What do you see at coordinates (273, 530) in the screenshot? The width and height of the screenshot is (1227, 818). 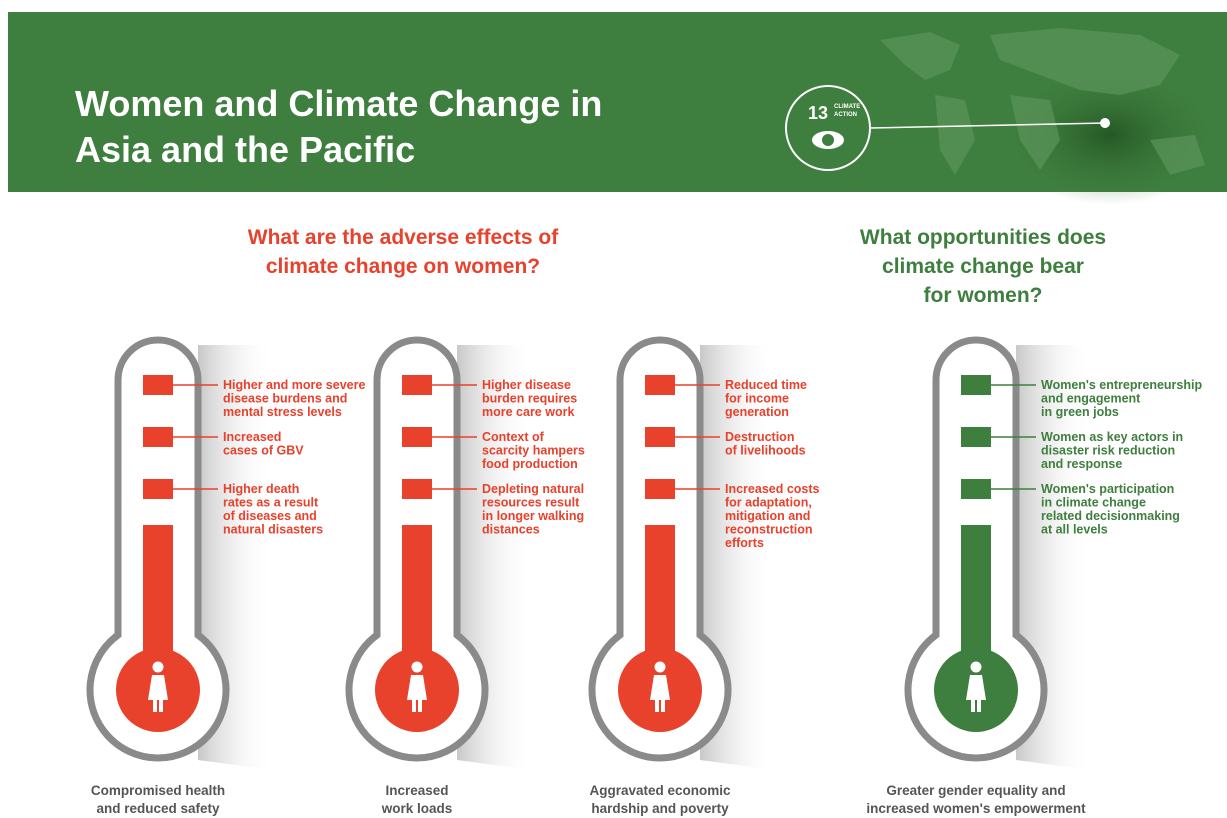 I see `effect-text: natural disasters` at bounding box center [273, 530].